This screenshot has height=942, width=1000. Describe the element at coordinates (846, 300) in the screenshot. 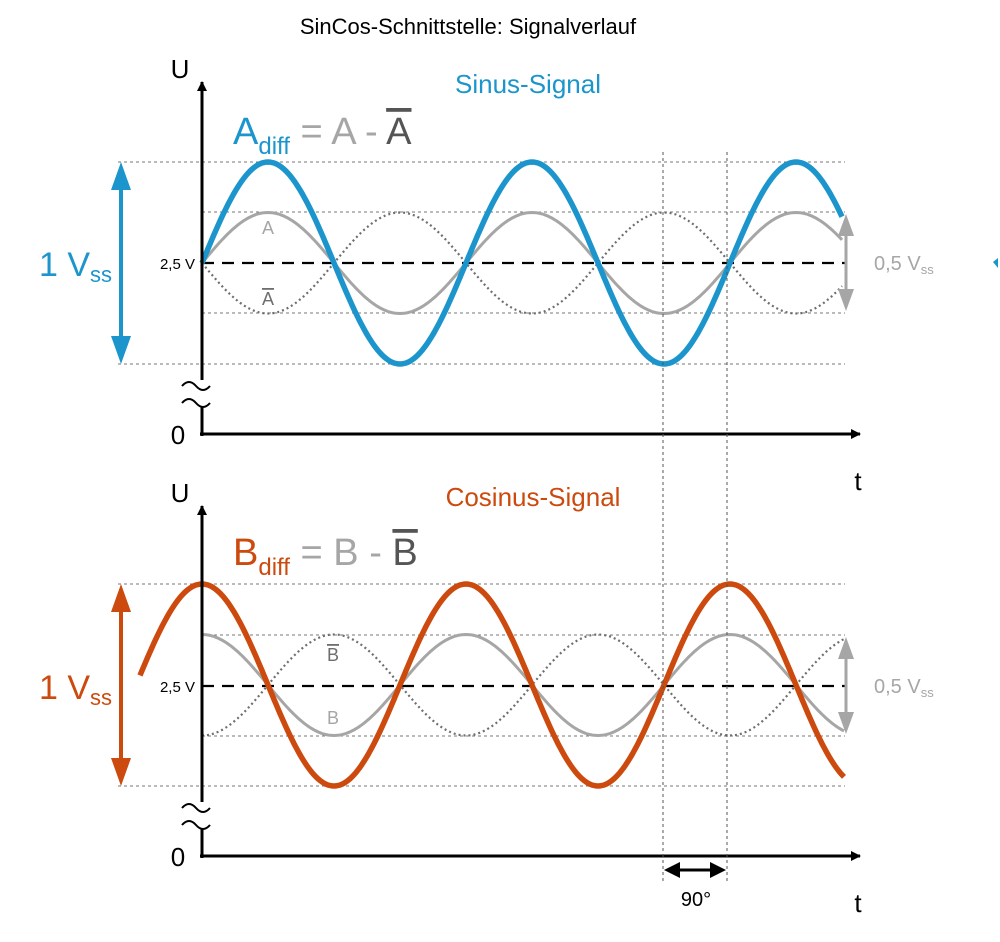

I see `sine-aux-arrowhead-bottom` at that location.